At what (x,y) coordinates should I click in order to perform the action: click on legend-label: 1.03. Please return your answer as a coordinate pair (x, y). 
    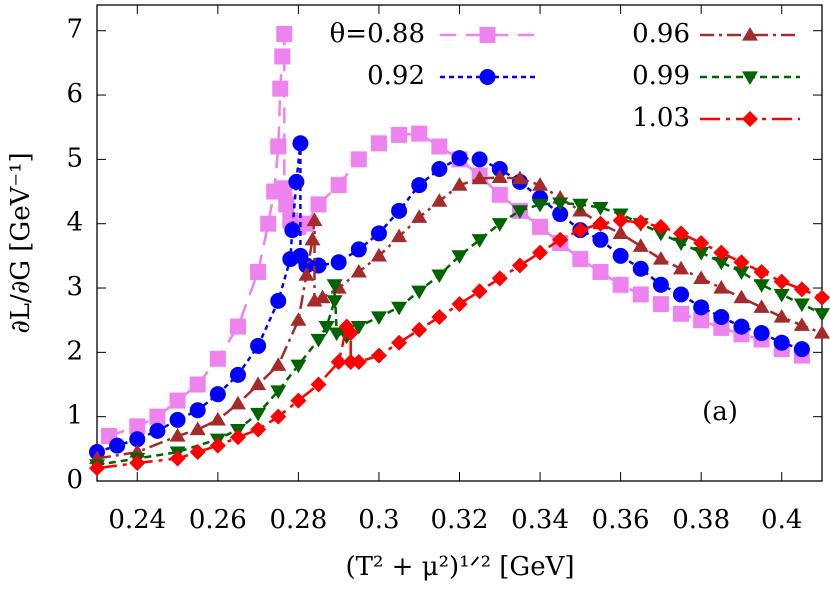
    Looking at the image, I should click on (661, 118).